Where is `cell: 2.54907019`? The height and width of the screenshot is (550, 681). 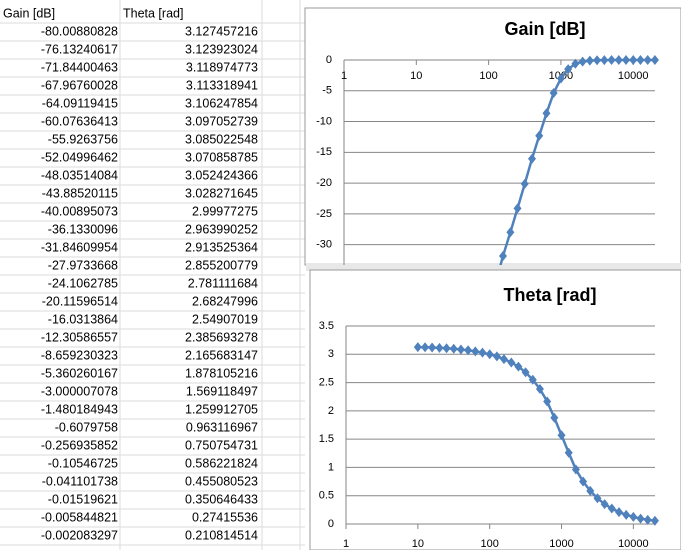
cell: 2.54907019 is located at coordinates (225, 319).